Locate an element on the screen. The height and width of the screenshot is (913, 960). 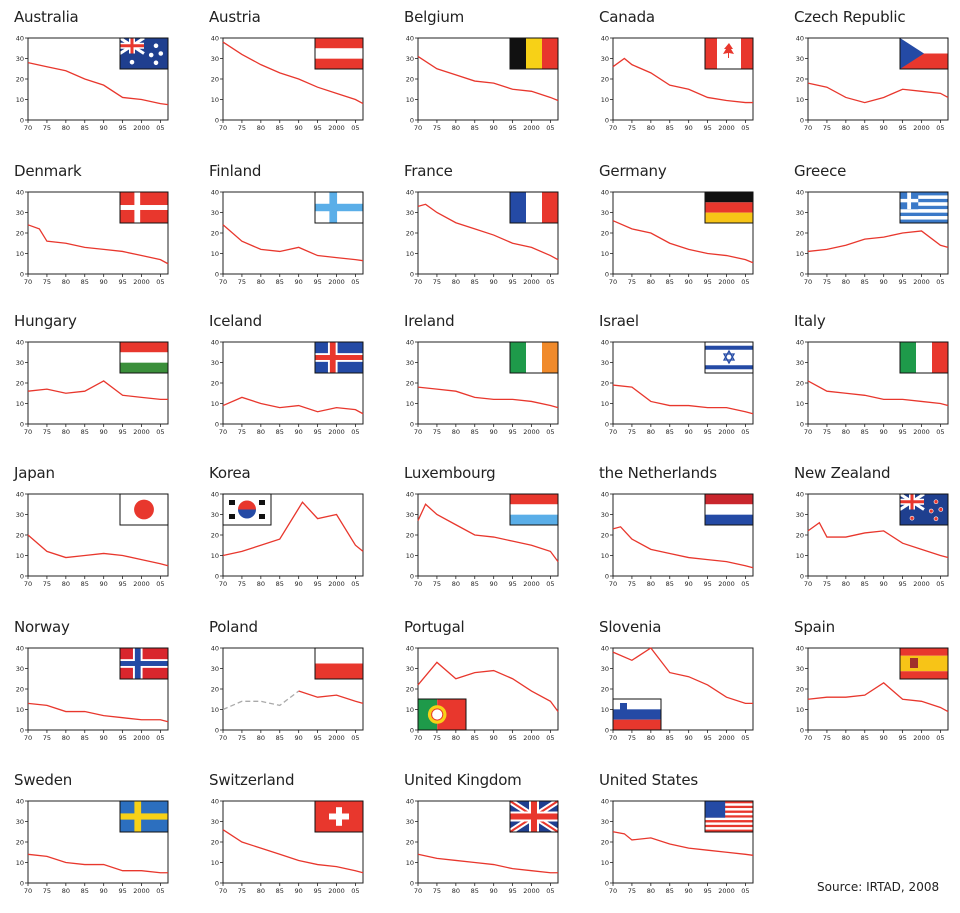
usa-flag-icon is located at coordinates (729, 816).